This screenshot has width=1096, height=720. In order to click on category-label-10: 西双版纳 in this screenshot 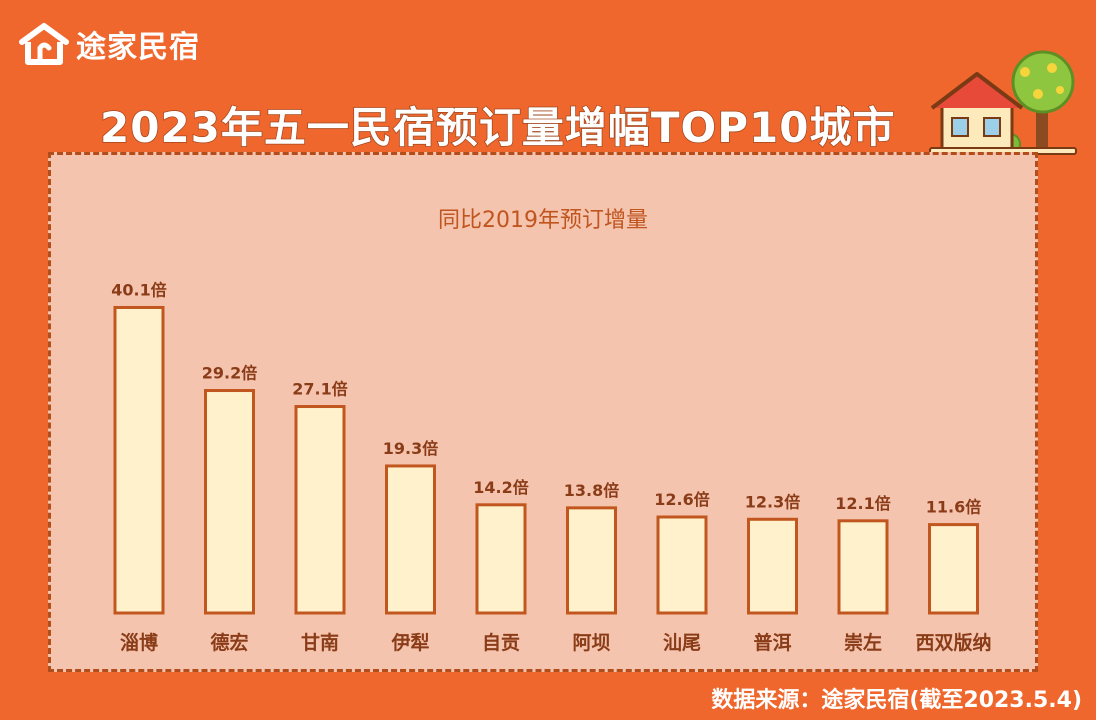, I will do `click(953, 642)`.